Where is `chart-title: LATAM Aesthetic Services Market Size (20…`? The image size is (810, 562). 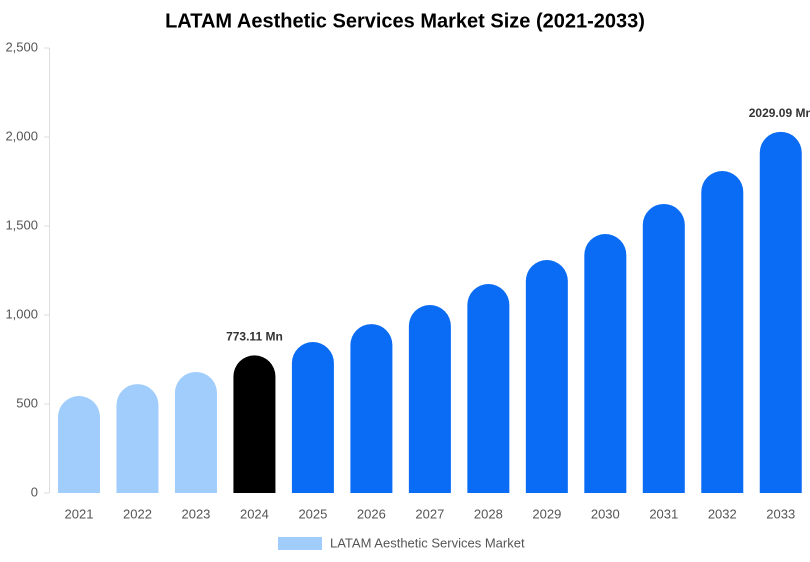 chart-title: LATAM Aesthetic Services Market Size (20… is located at coordinates (405, 21).